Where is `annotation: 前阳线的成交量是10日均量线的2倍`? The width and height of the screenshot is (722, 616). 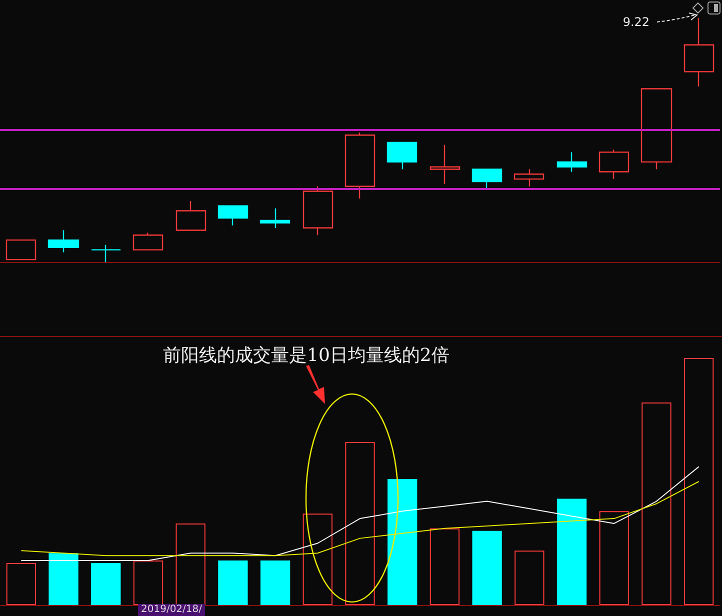 annotation: 前阳线的成交量是10日均量线的2倍 is located at coordinates (306, 355).